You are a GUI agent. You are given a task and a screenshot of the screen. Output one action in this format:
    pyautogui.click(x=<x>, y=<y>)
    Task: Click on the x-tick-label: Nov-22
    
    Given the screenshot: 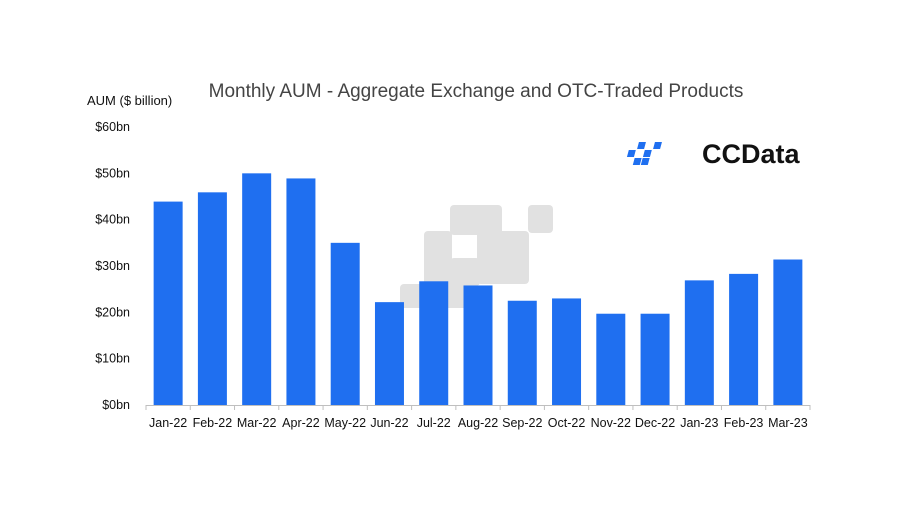 What is the action you would take?
    pyautogui.click(x=611, y=423)
    